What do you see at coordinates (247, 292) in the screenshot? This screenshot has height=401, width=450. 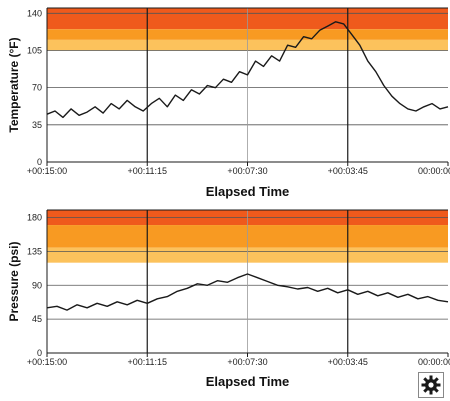 I see `series-line` at bounding box center [247, 292].